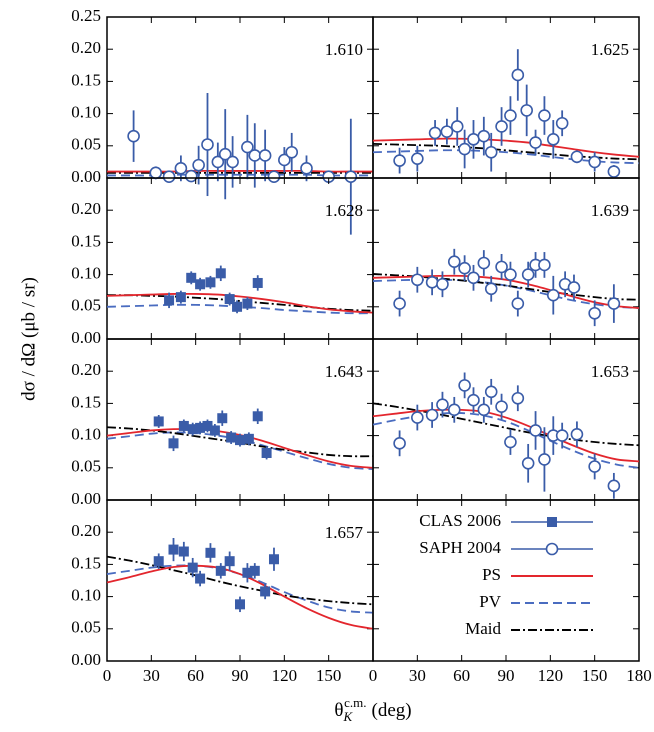  What do you see at coordinates (86, 15) in the screenshot?
I see `y-tick-label: 0.25` at bounding box center [86, 15].